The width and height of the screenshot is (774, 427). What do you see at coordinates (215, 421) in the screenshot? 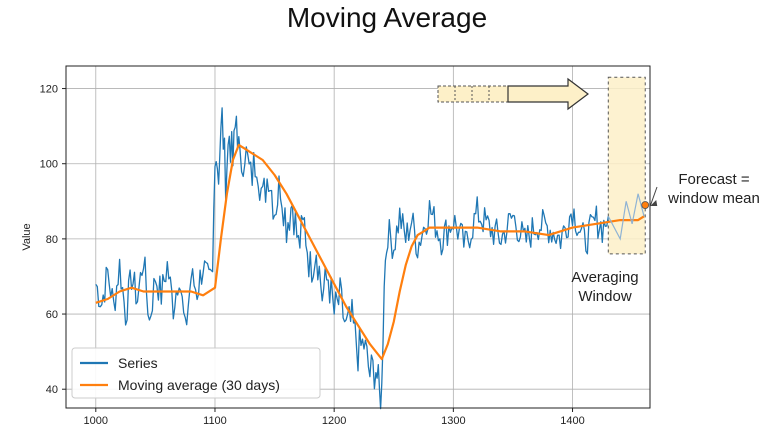
I see `x-tick-label-1100: 1100` at bounding box center [215, 421].